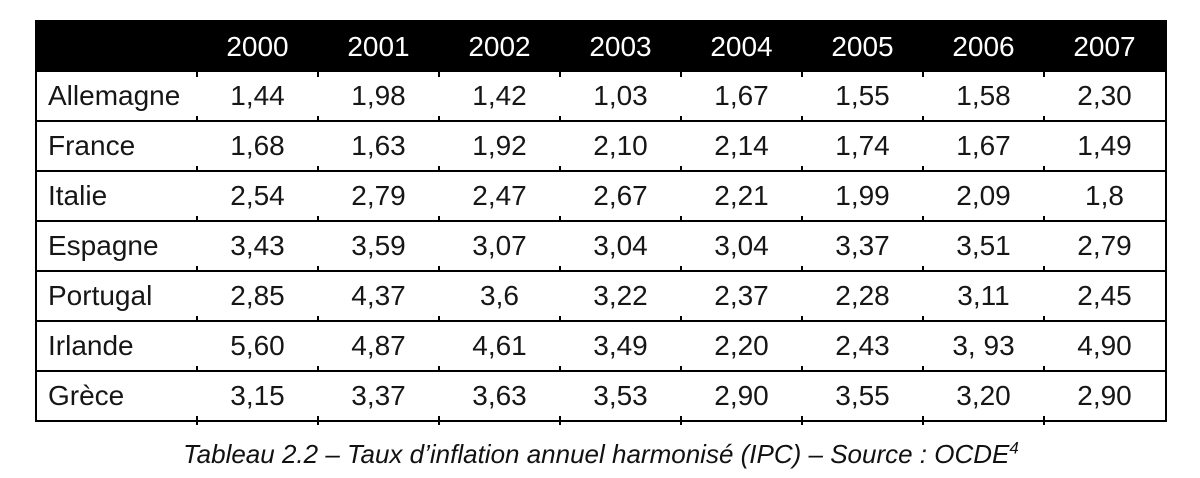  Describe the element at coordinates (741, 199) in the screenshot. I see `value-cell: 2,21` at that location.